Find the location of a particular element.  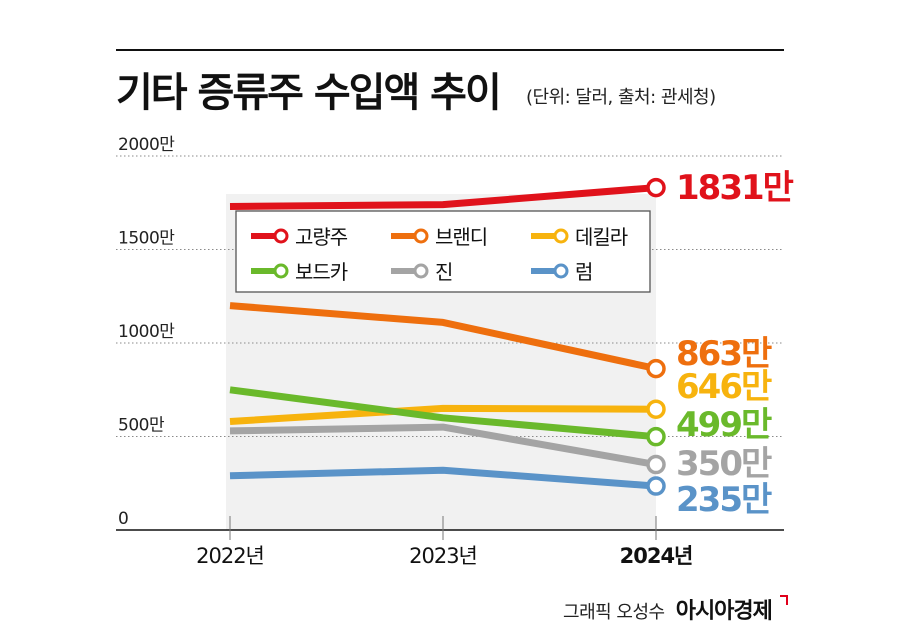

credit: 그래픽 오성수 아시아경제 is located at coordinates (675, 609).